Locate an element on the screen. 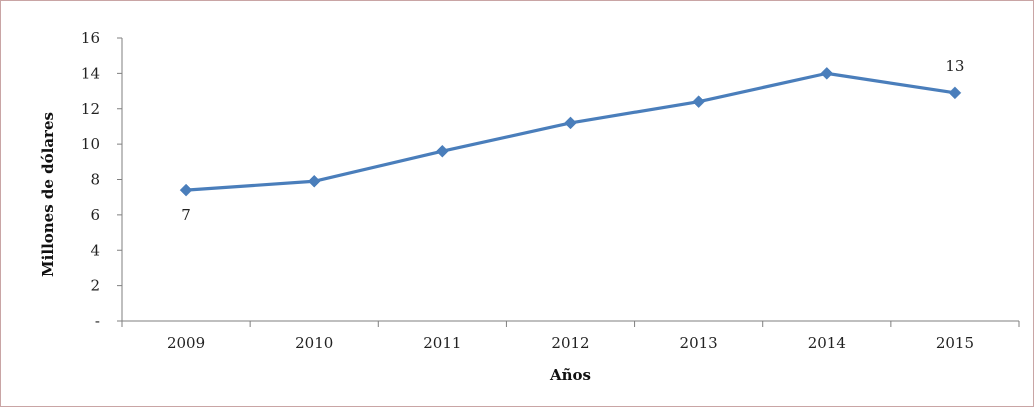 The image size is (1034, 408). x-tick-label: 2012 is located at coordinates (570, 343).